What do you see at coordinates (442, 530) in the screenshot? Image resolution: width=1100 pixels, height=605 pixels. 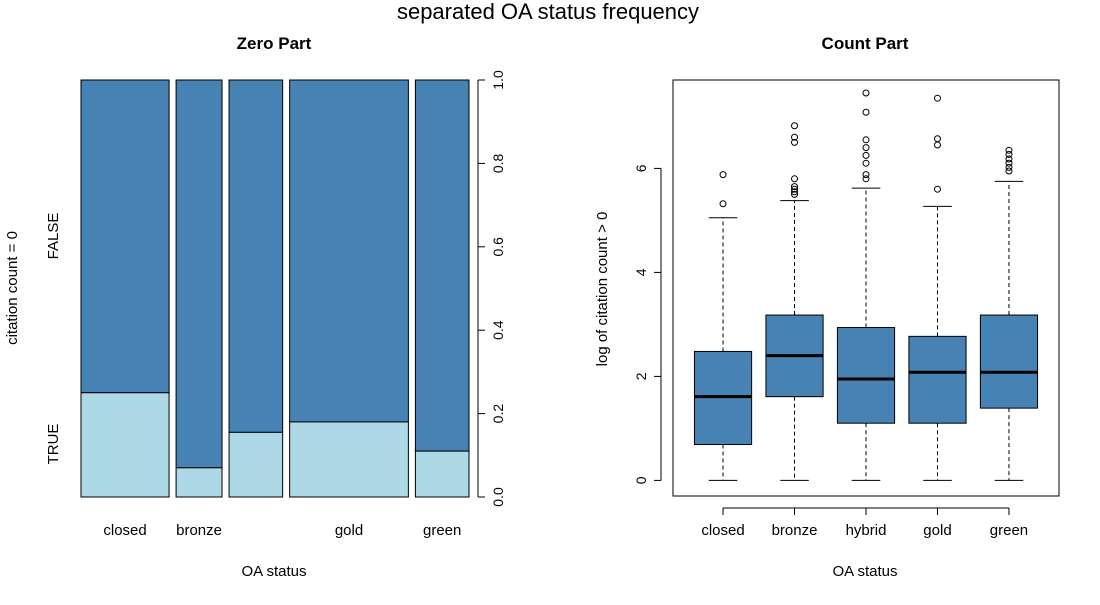 I see `spine-category-label-green: green` at bounding box center [442, 530].